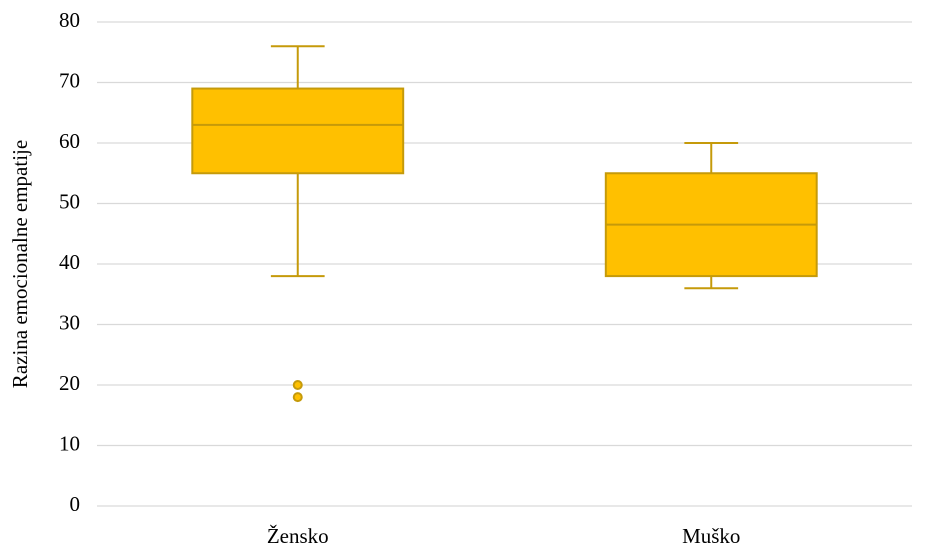 This screenshot has width=927, height=556. What do you see at coordinates (298, 536) in the screenshot?
I see `x-tick-label: Žensko` at bounding box center [298, 536].